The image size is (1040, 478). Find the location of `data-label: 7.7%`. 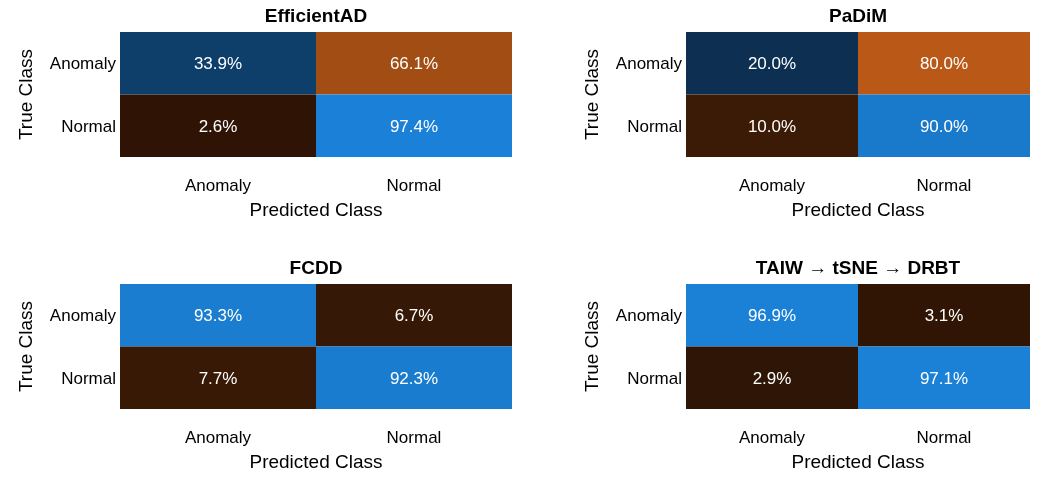

data-label: 7.7% is located at coordinates (218, 378).